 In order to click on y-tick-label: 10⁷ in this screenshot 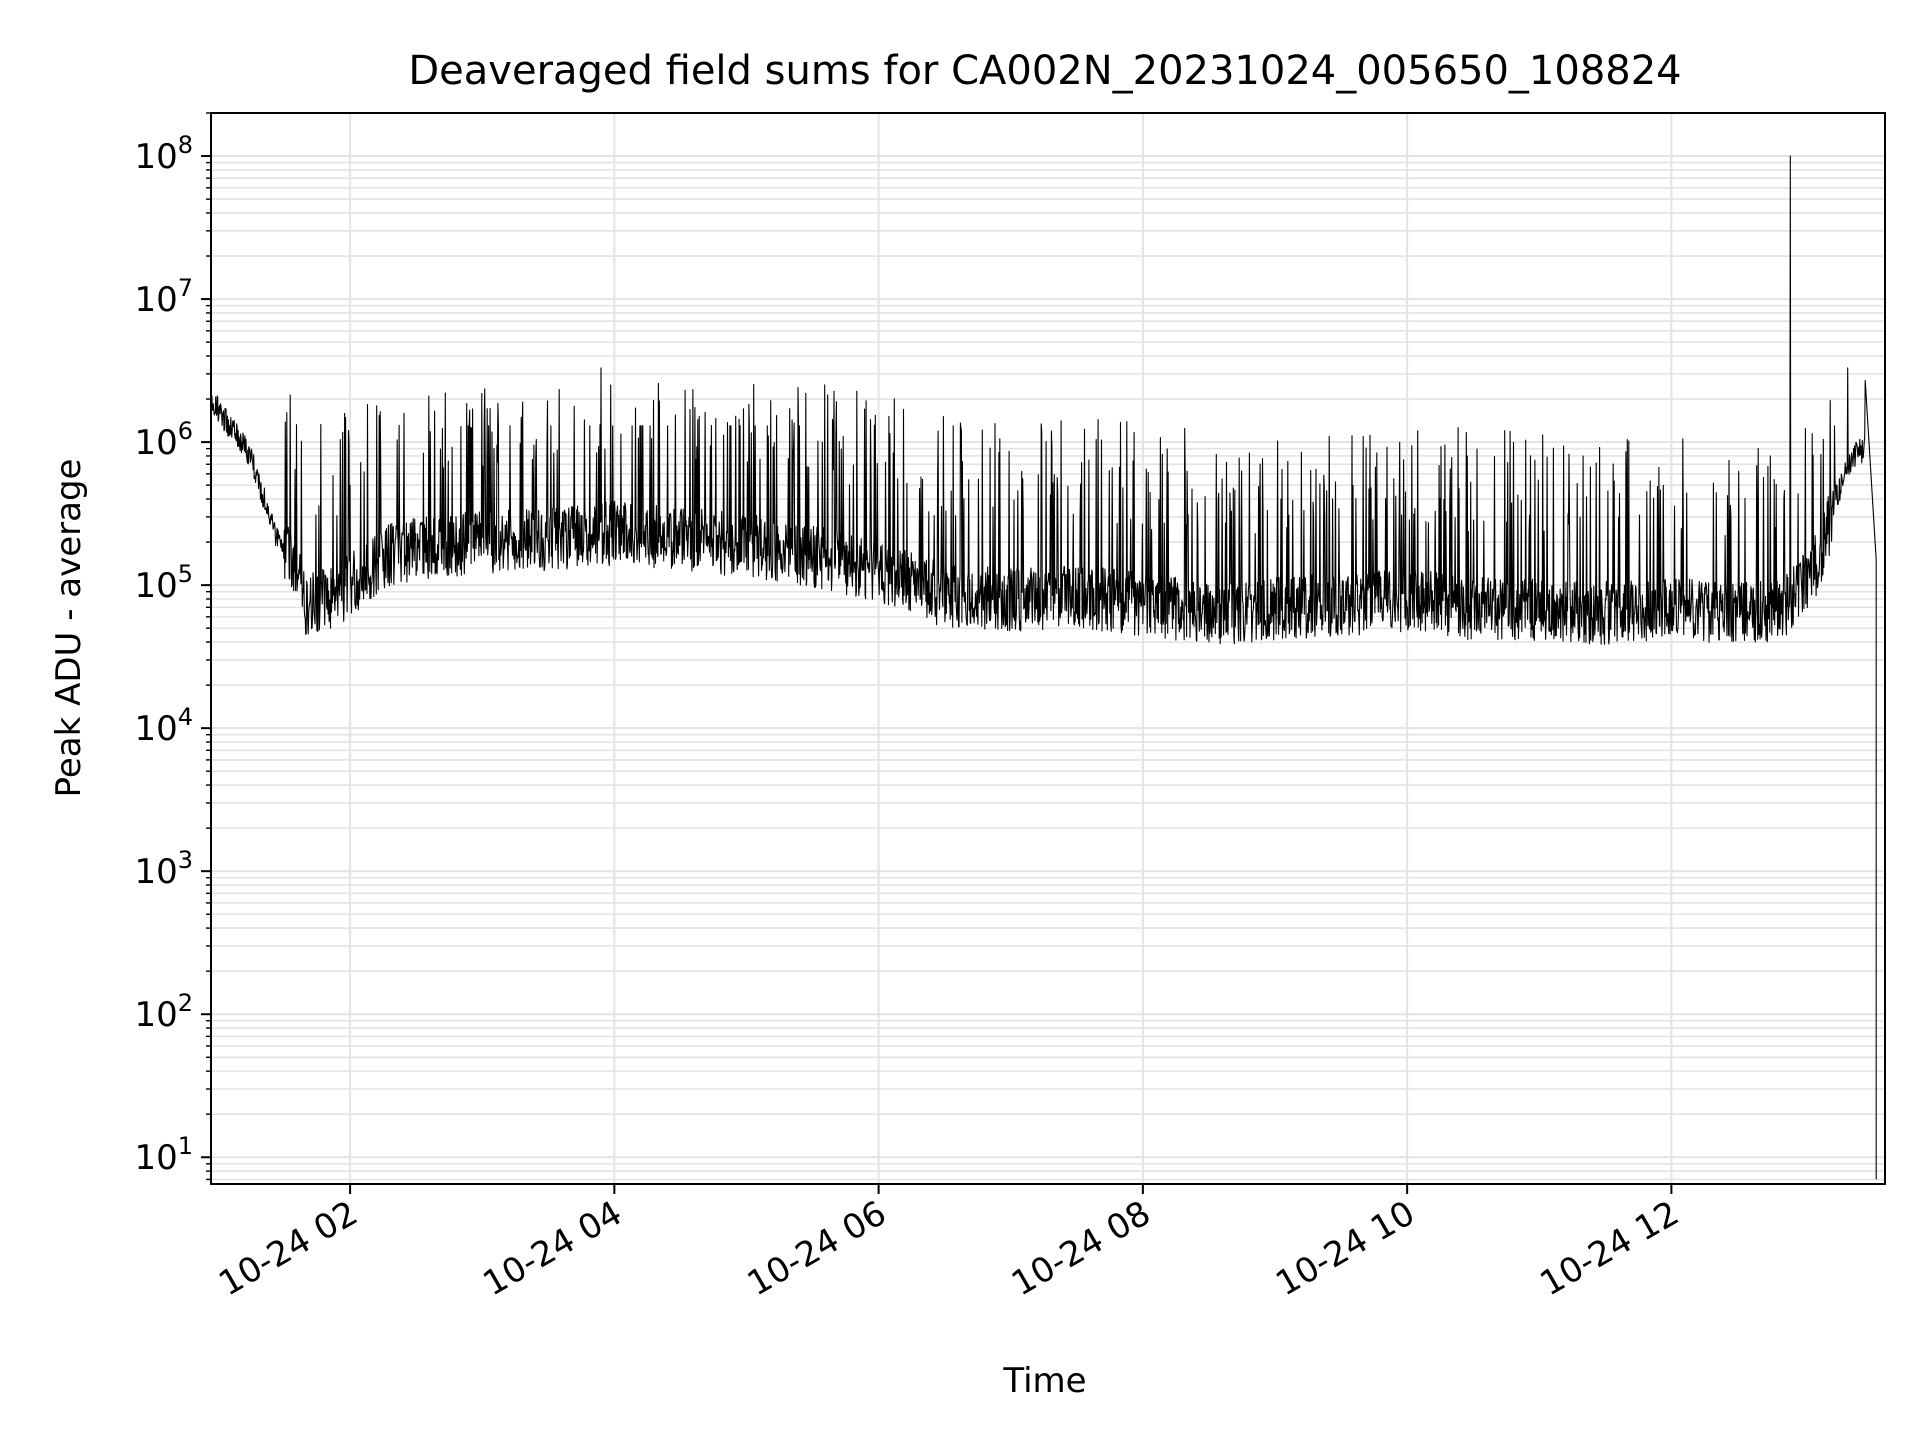, I will do `click(163, 297)`.